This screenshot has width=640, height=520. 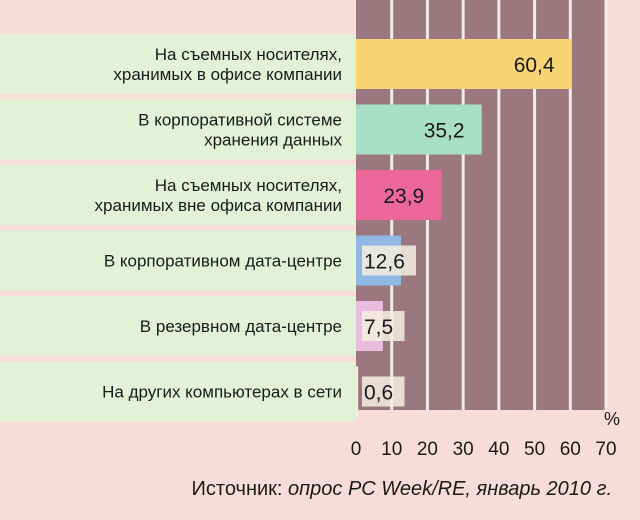 What do you see at coordinates (403, 196) in the screenshot?
I see `value-label-2: 23,9` at bounding box center [403, 196].